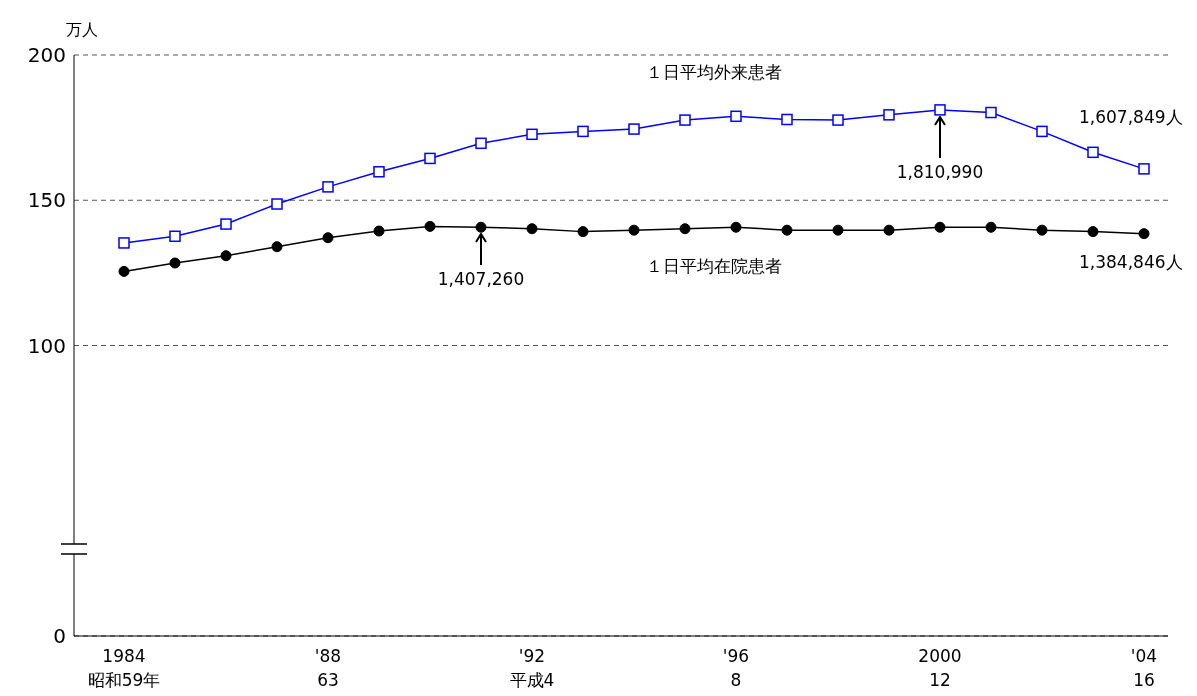  I want to click on series-label: １日平均在院患者, so click(714, 267).